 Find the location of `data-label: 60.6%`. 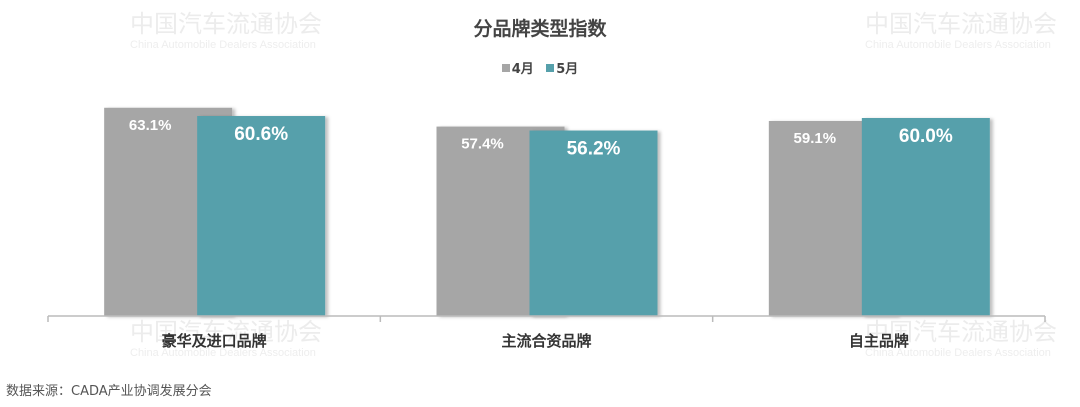

data-label: 60.6% is located at coordinates (261, 134).